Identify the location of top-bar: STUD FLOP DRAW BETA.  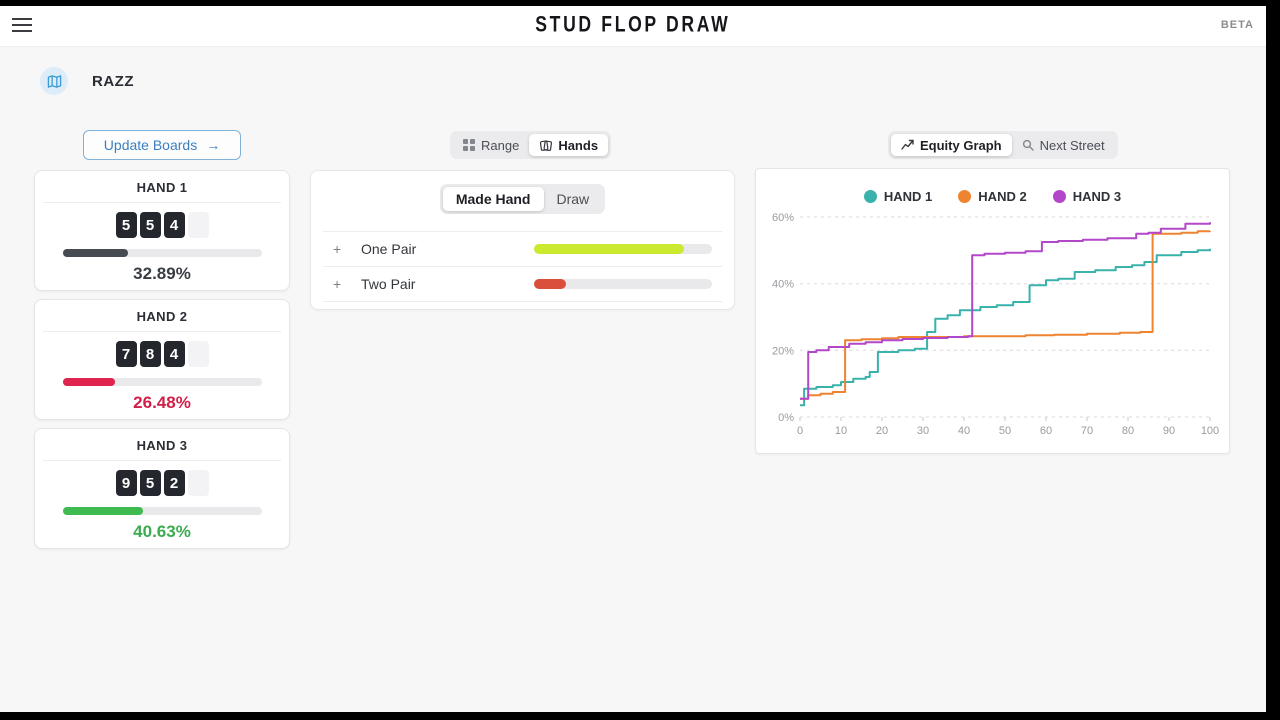
(633, 26).